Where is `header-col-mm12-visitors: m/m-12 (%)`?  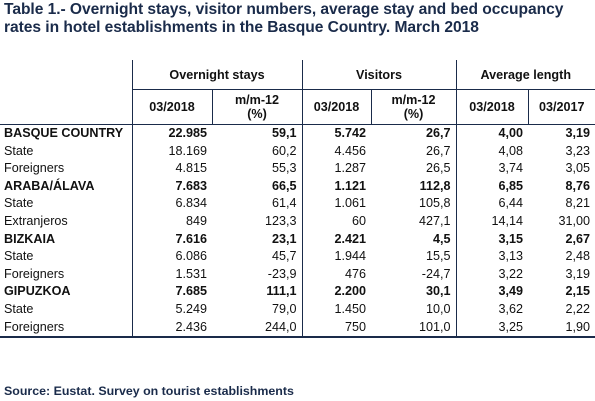
header-col-mm12-visitors: m/m-12 (%) is located at coordinates (413, 107).